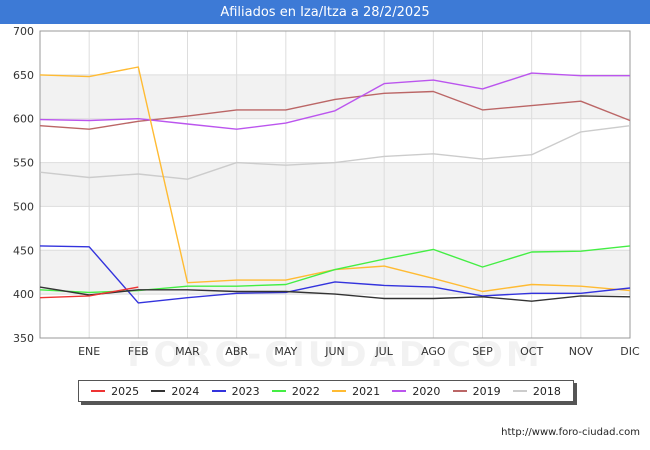 The width and height of the screenshot is (650, 450). I want to click on legend-label: 2020, so click(426, 391).